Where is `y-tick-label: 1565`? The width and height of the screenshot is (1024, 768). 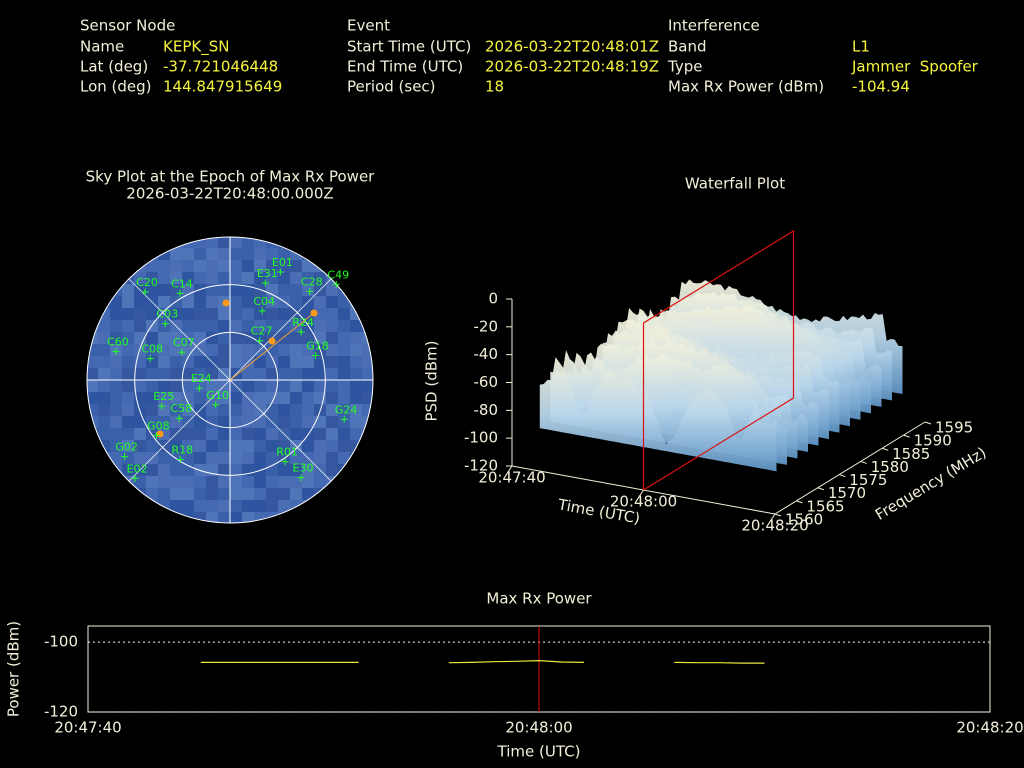 y-tick-label: 1565 is located at coordinates (825, 506).